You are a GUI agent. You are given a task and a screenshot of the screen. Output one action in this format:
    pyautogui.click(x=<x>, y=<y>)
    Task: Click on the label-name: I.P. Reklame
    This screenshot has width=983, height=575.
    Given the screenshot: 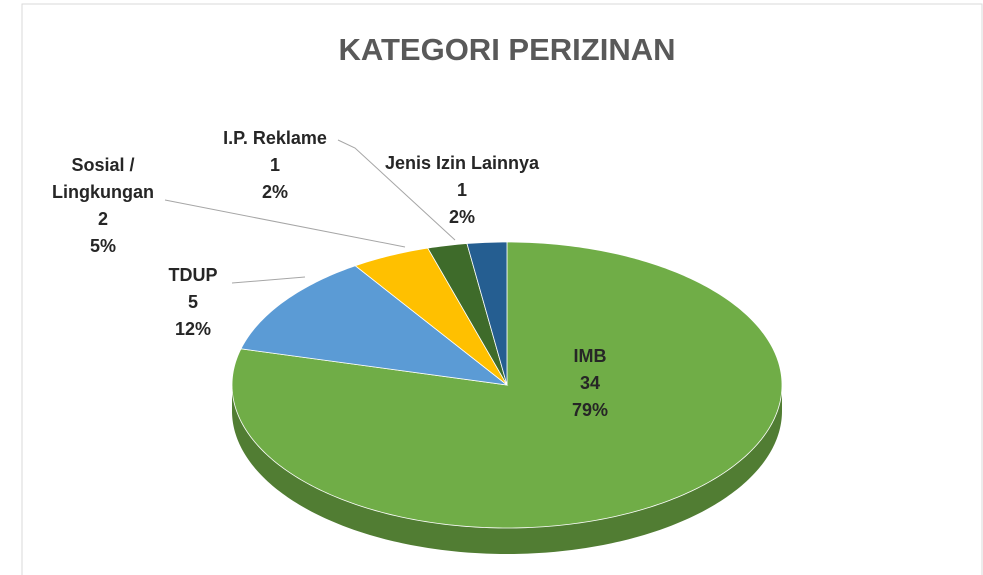 What is the action you would take?
    pyautogui.click(x=275, y=138)
    